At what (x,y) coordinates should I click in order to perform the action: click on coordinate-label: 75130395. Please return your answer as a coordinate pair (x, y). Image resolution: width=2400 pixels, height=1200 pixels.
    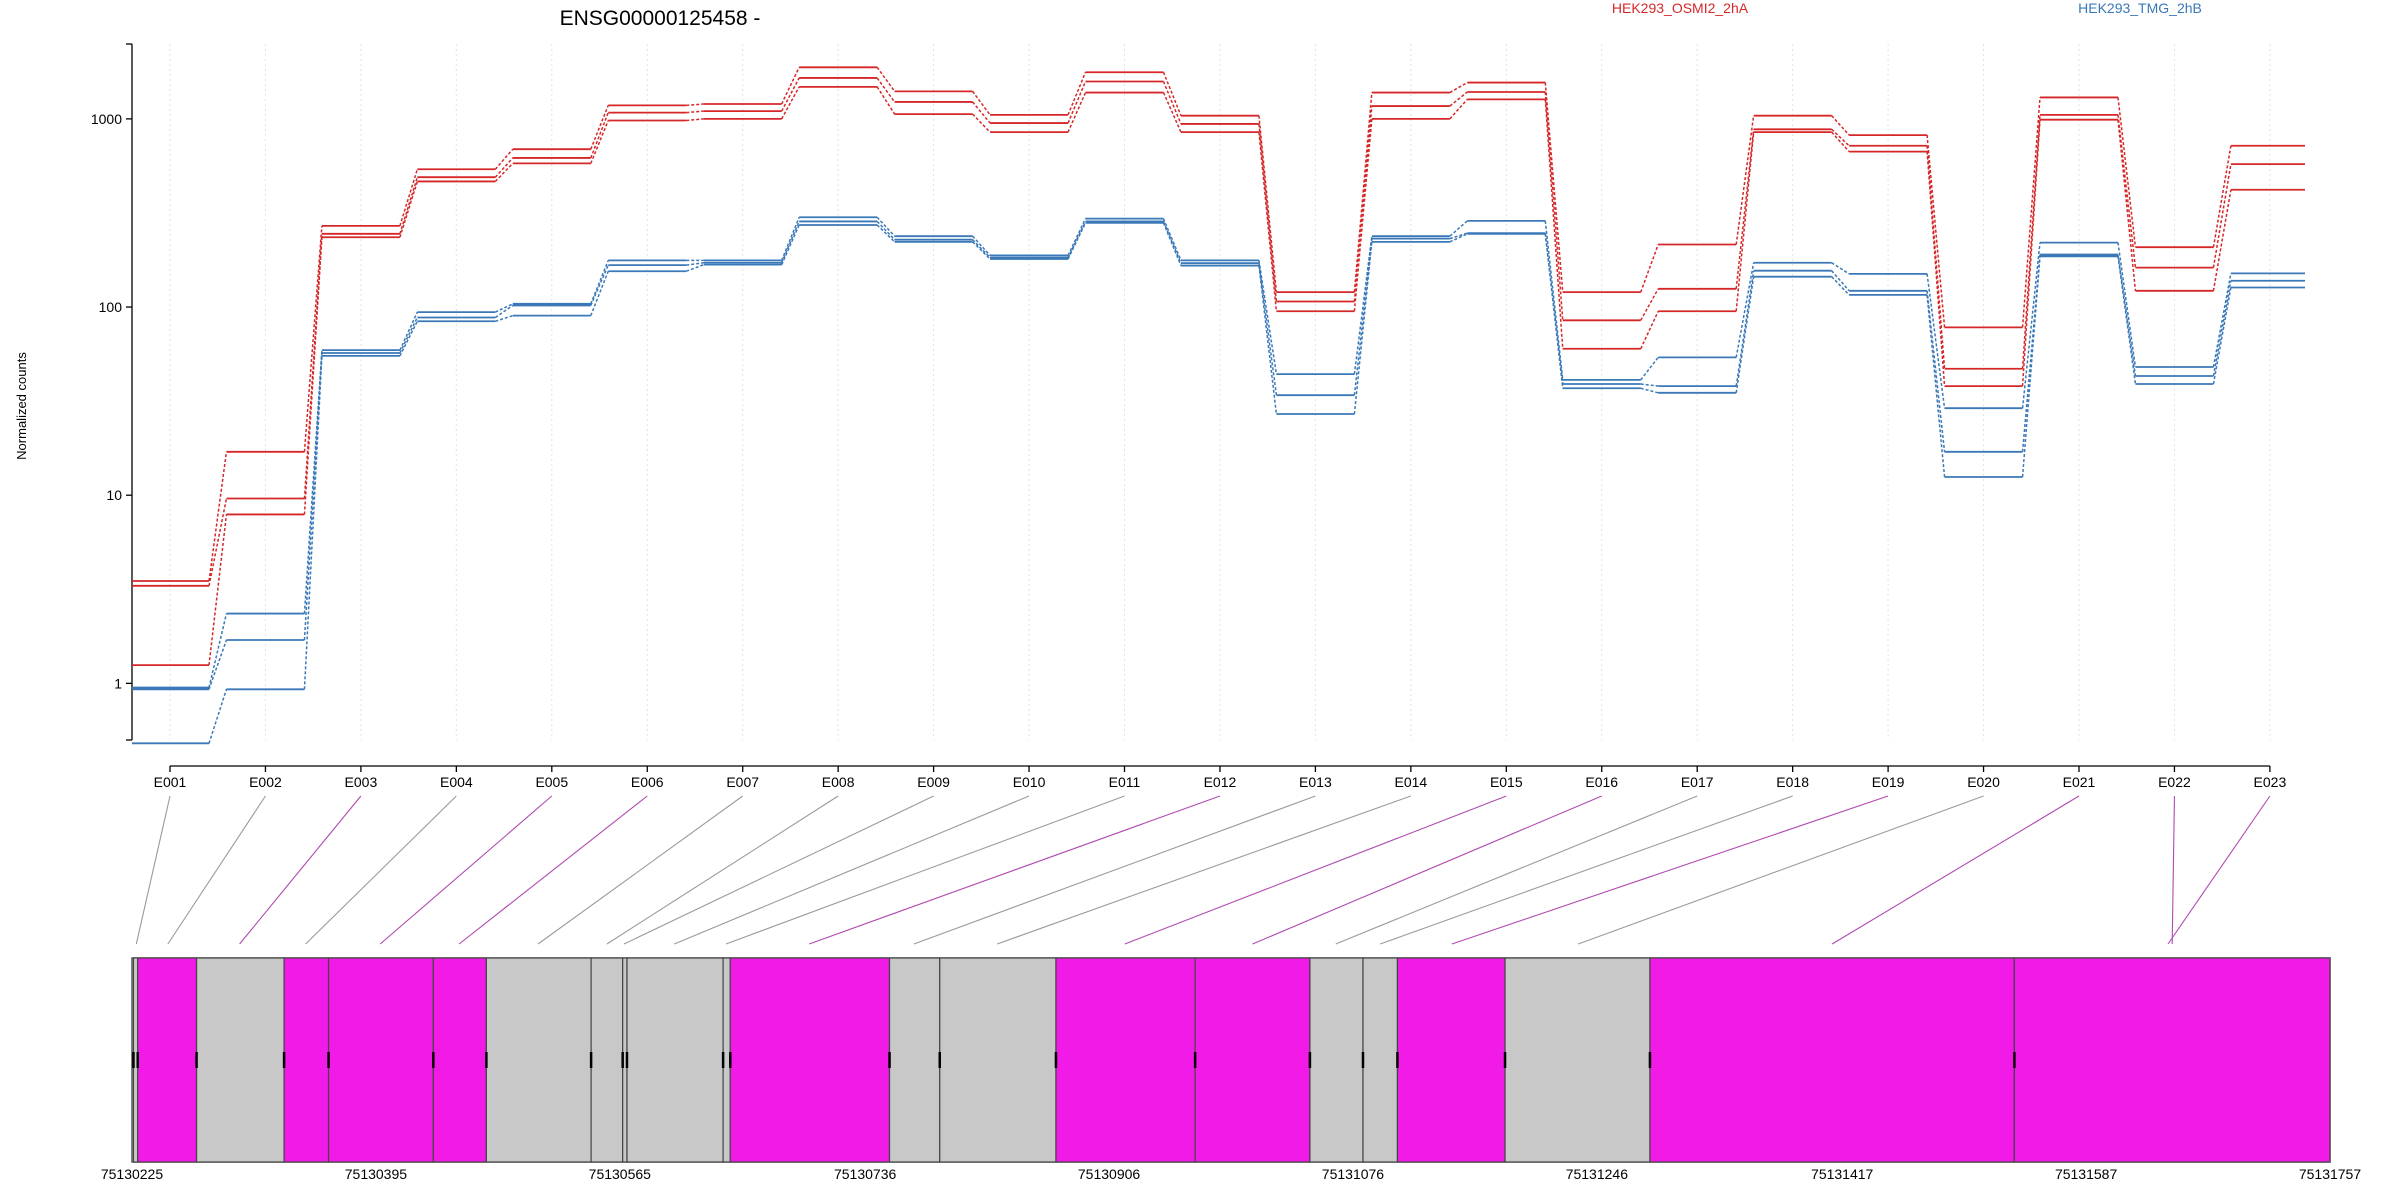
    Looking at the image, I should click on (376, 1174).